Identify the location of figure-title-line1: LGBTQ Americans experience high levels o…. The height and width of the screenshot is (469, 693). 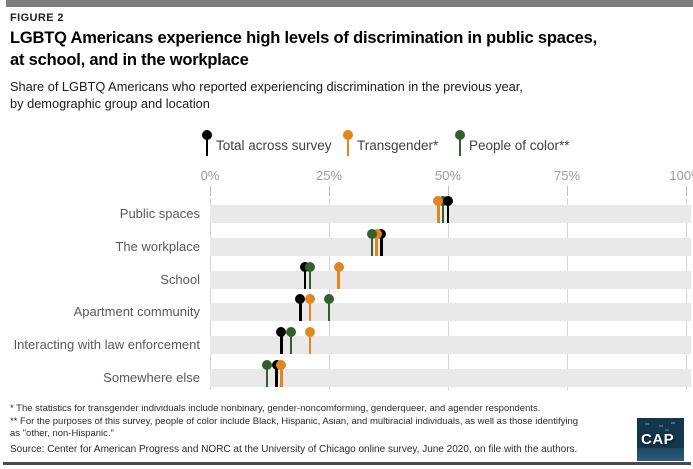
(304, 38).